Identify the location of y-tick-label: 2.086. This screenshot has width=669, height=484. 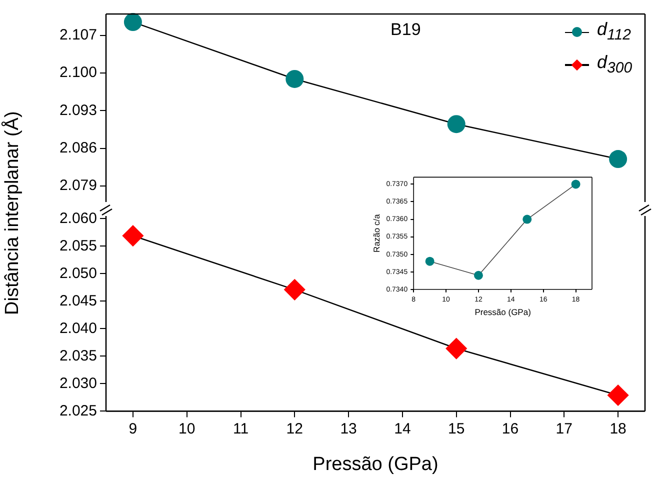
(78, 147).